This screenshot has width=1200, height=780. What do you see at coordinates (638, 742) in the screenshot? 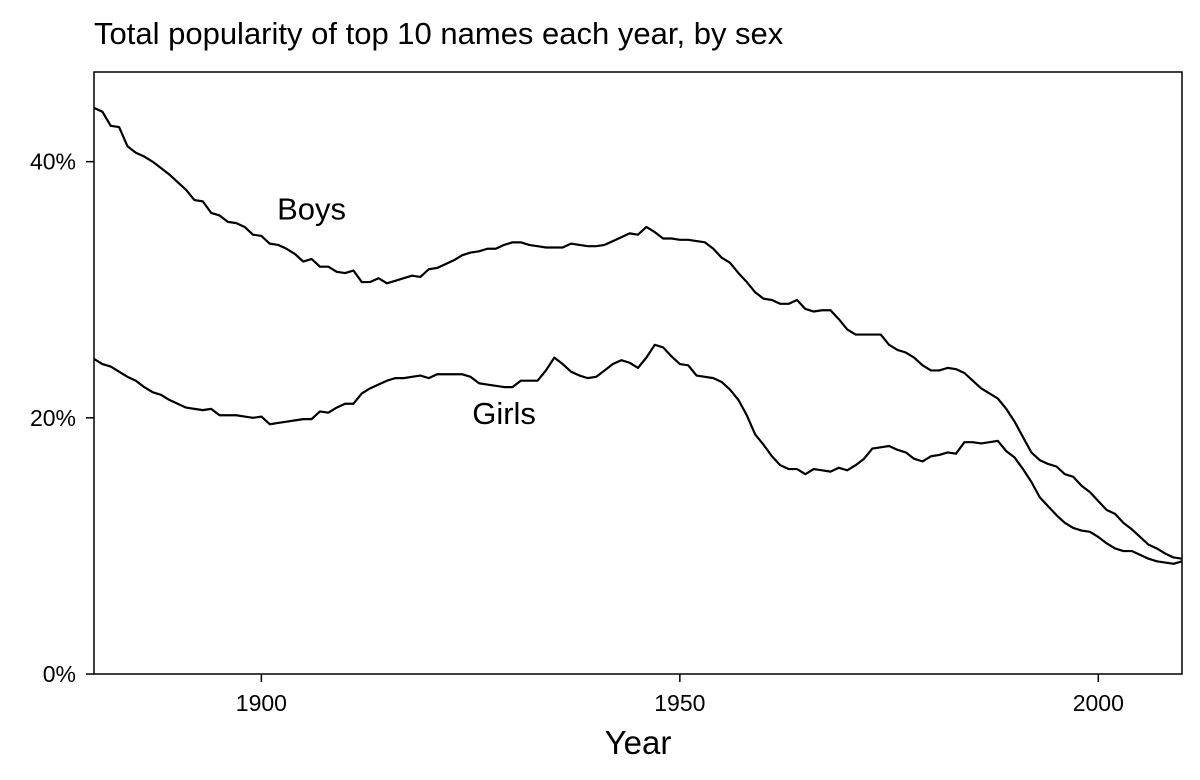
I see `x-axis-title: Year` at bounding box center [638, 742].